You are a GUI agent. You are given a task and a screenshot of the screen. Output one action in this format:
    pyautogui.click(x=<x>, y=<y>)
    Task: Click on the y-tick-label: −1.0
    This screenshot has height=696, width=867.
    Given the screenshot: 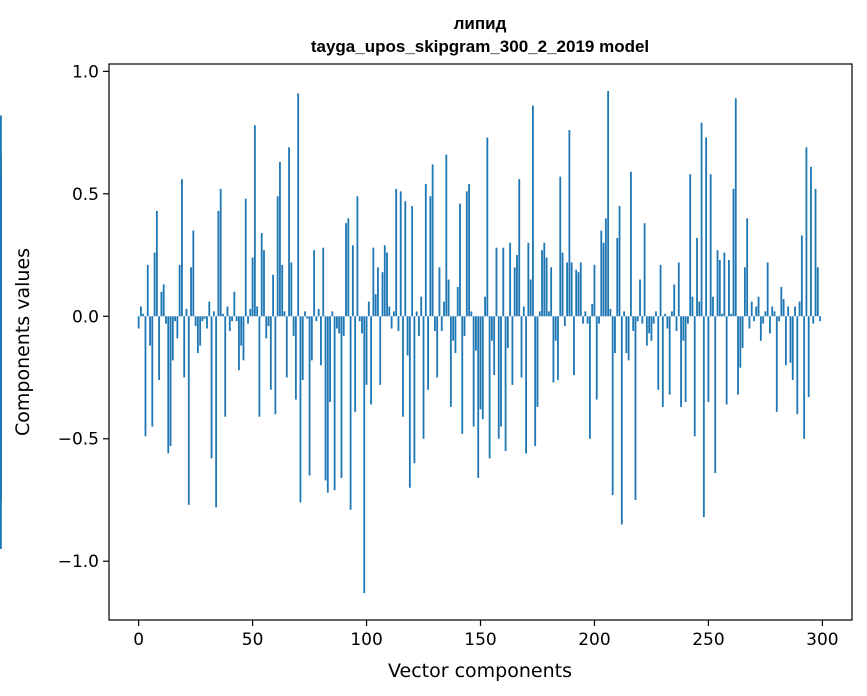 What is the action you would take?
    pyautogui.click(x=78, y=562)
    